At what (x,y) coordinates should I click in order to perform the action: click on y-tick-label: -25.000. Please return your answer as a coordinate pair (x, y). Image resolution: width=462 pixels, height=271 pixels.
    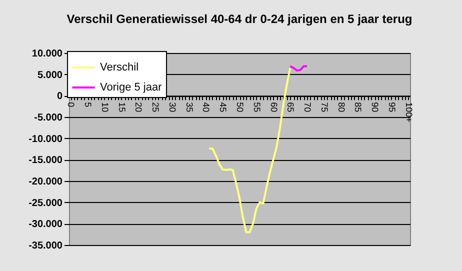
    Looking at the image, I should click on (45, 203).